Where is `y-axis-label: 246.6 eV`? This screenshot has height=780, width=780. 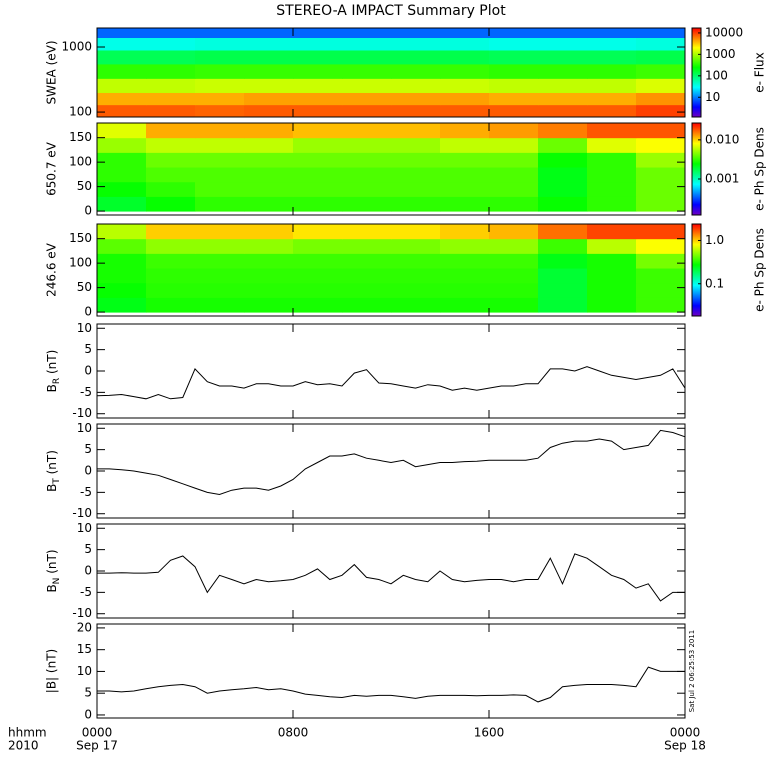 y-axis-label: 246.6 eV is located at coordinates (52, 269).